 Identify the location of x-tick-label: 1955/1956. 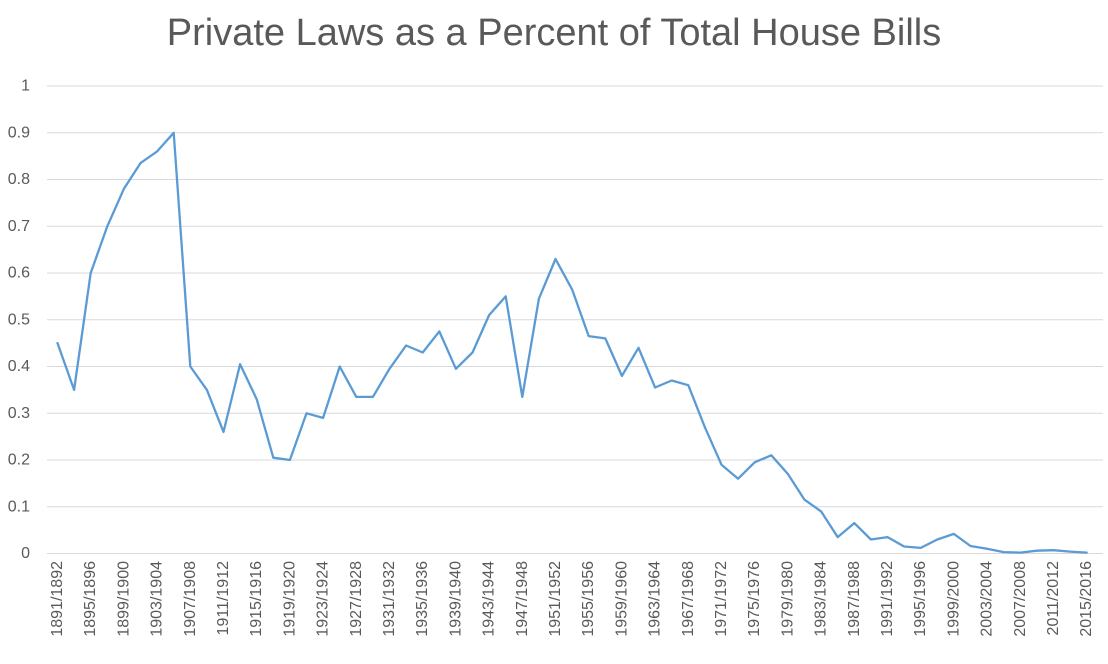
(588, 599).